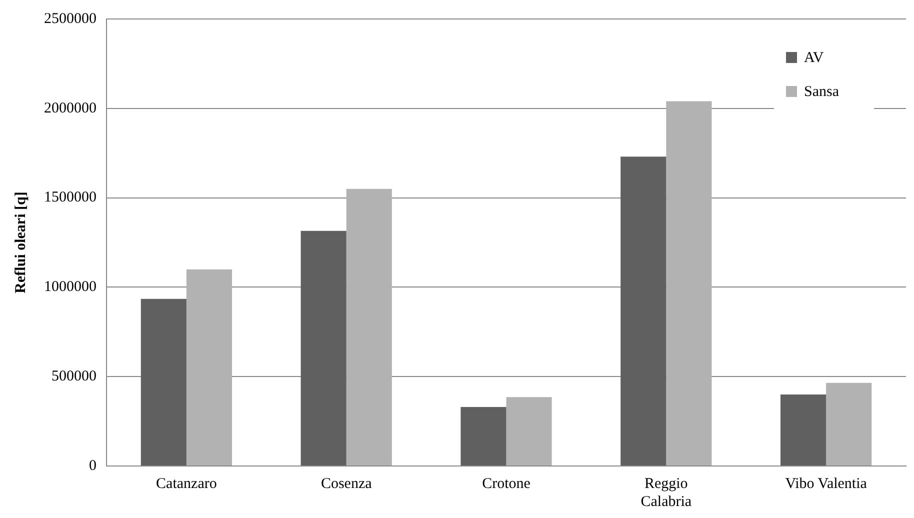  What do you see at coordinates (186, 484) in the screenshot?
I see `x-tick-label: Catanzaro` at bounding box center [186, 484].